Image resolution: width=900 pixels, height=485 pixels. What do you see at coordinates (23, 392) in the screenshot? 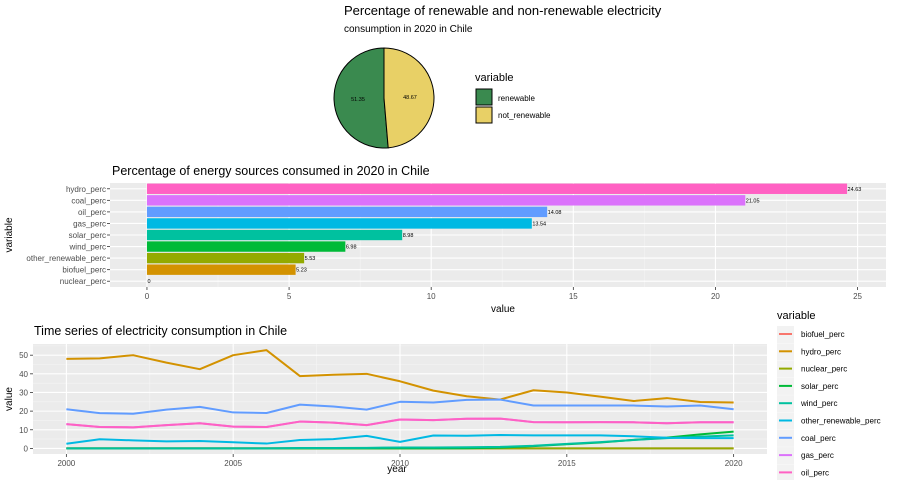
I see `line-y-tick-label: 30` at bounding box center [23, 392].